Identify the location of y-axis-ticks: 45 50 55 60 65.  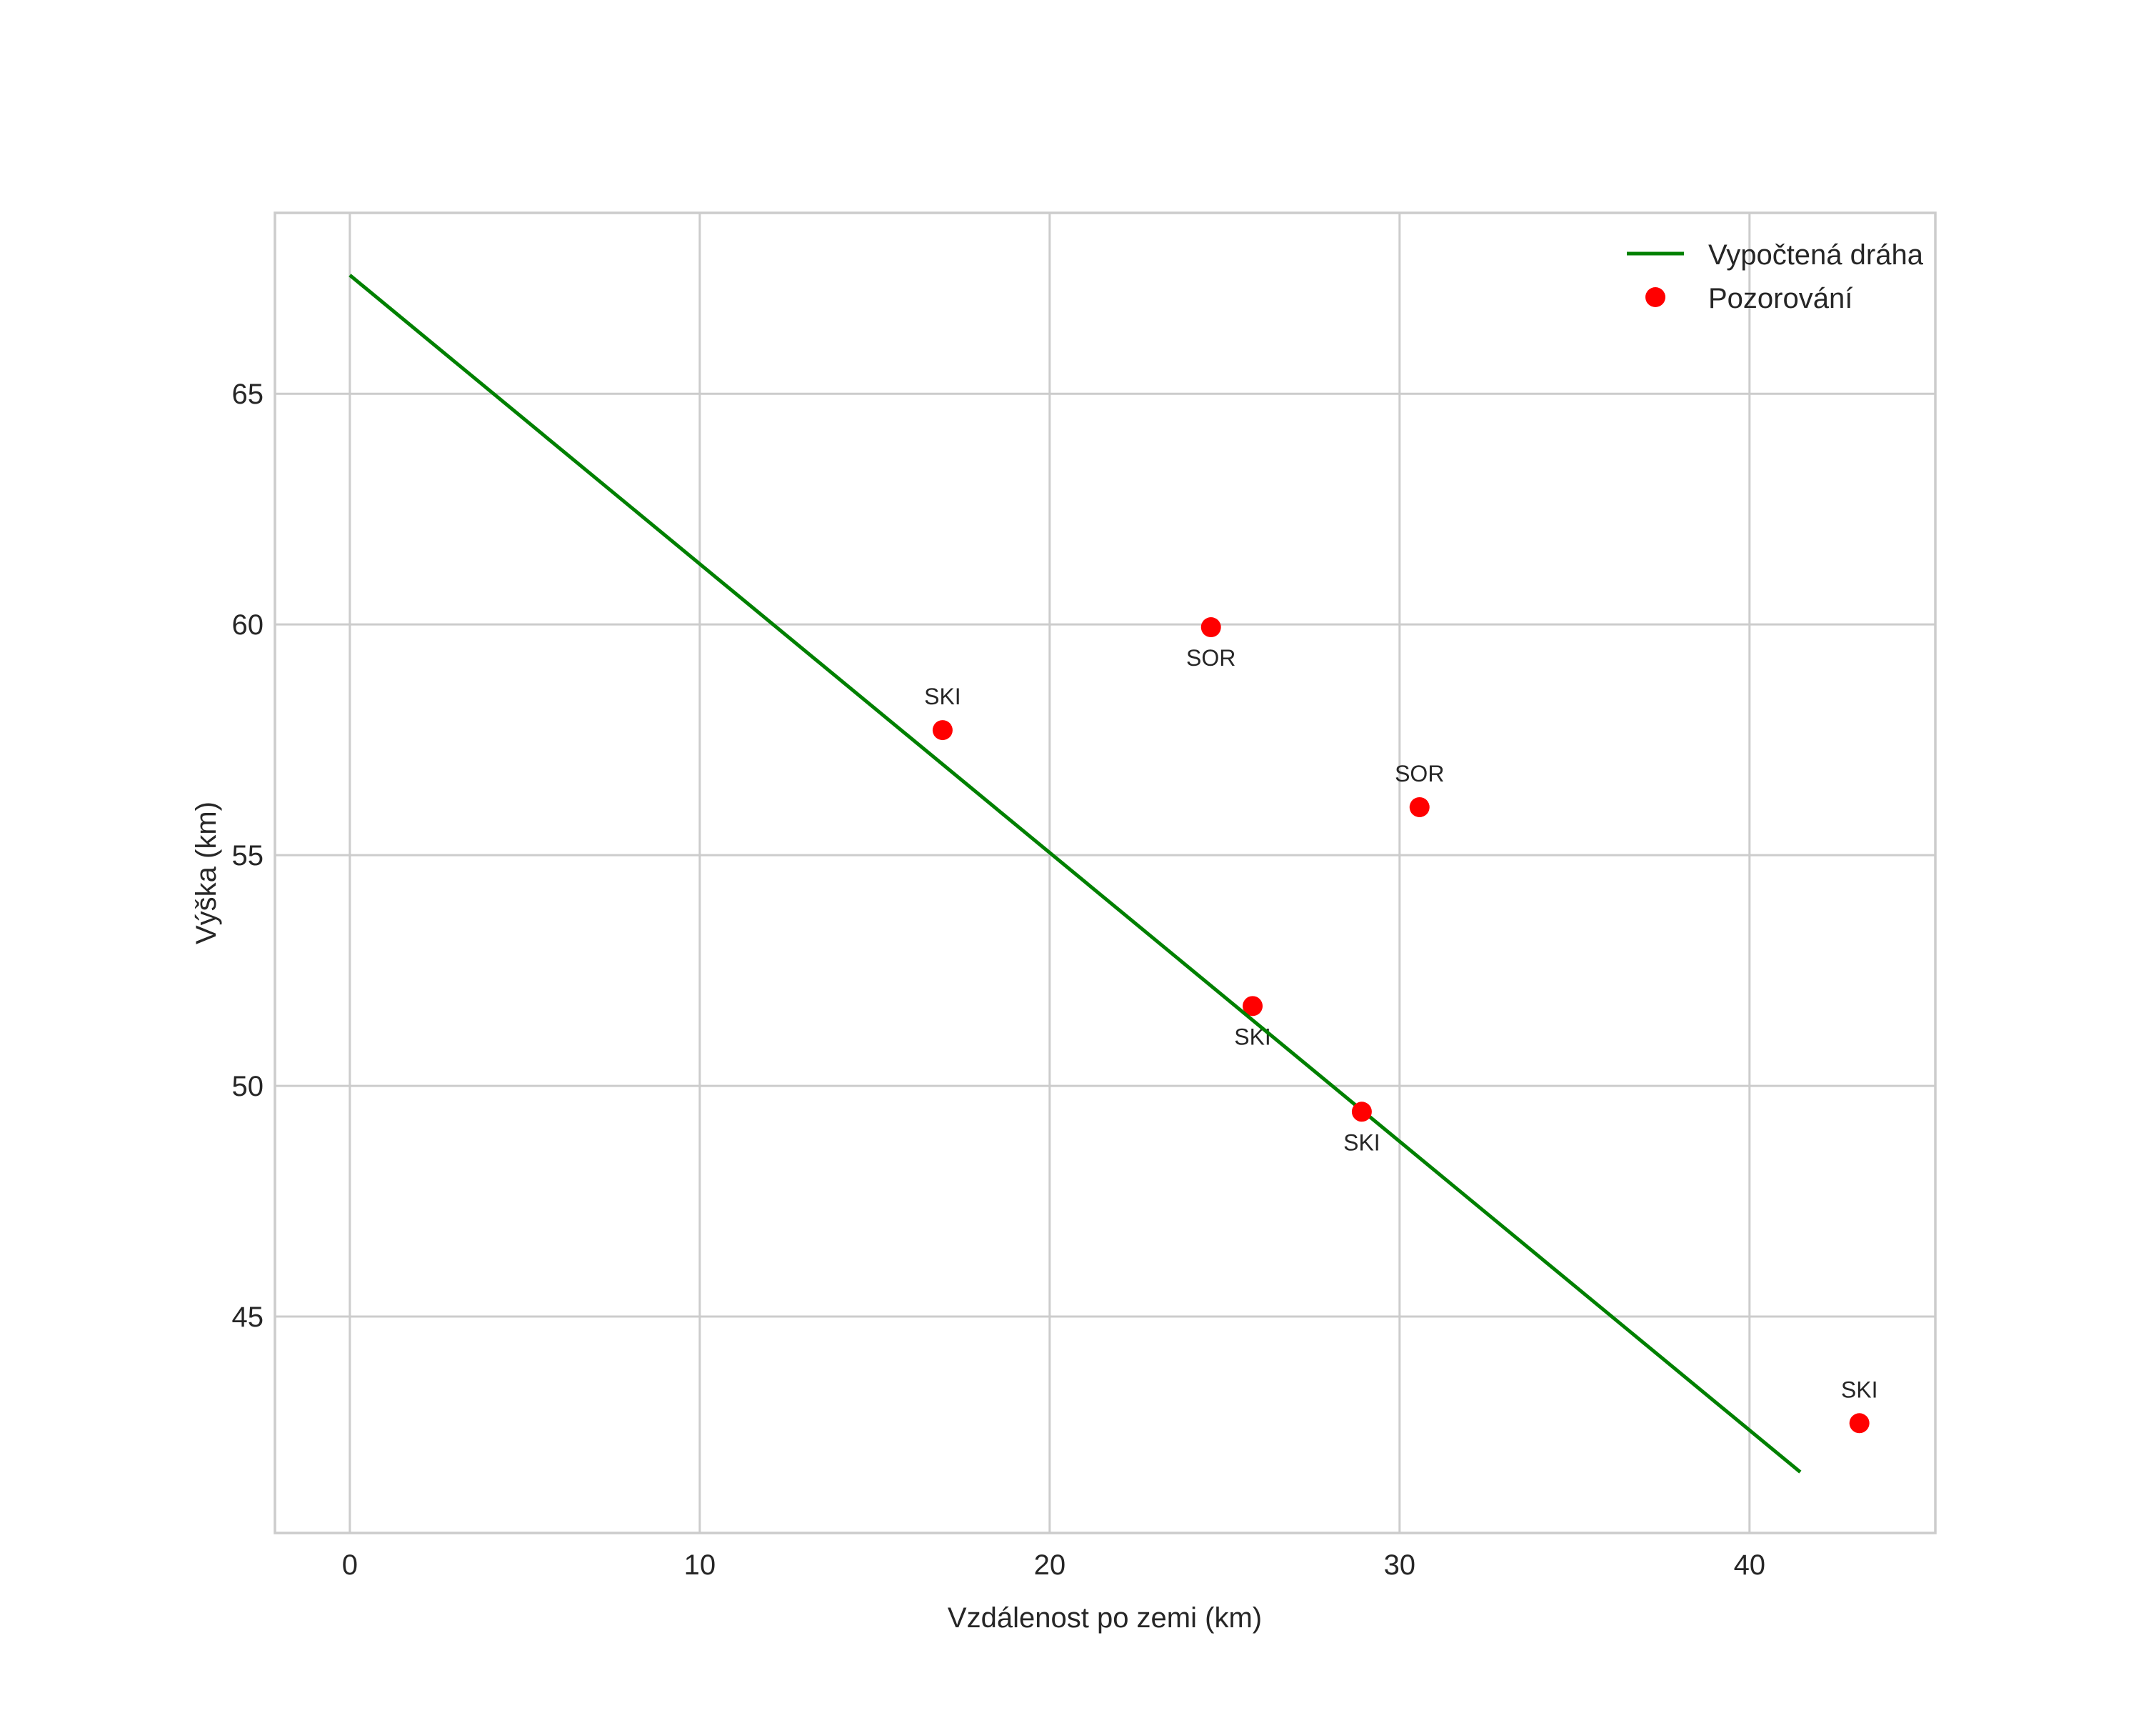
(248, 856).